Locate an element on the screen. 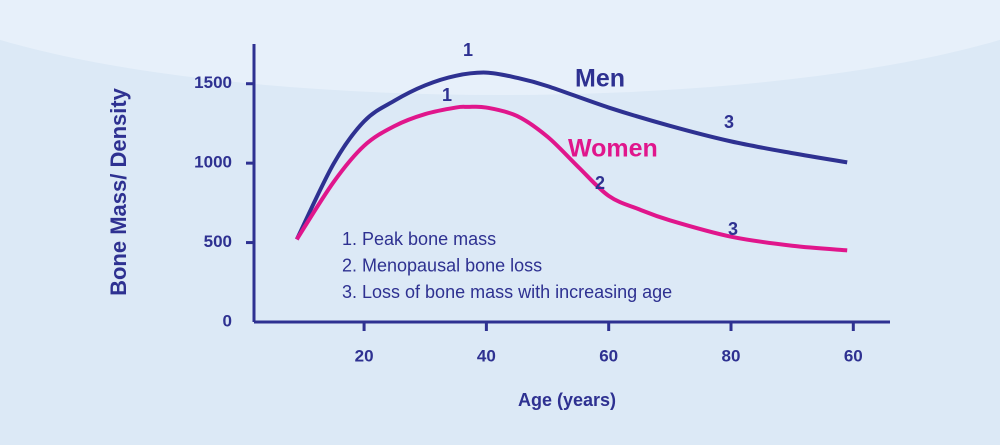 The width and height of the screenshot is (1000, 445). y-tick-label: 1500 is located at coordinates (213, 82).